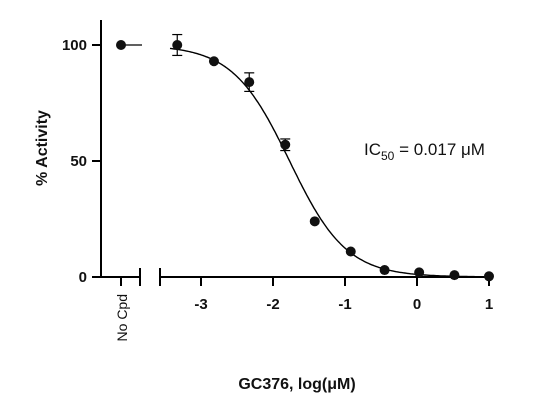 The image size is (545, 413). I want to click on y-tick-label: 100, so click(74, 45).